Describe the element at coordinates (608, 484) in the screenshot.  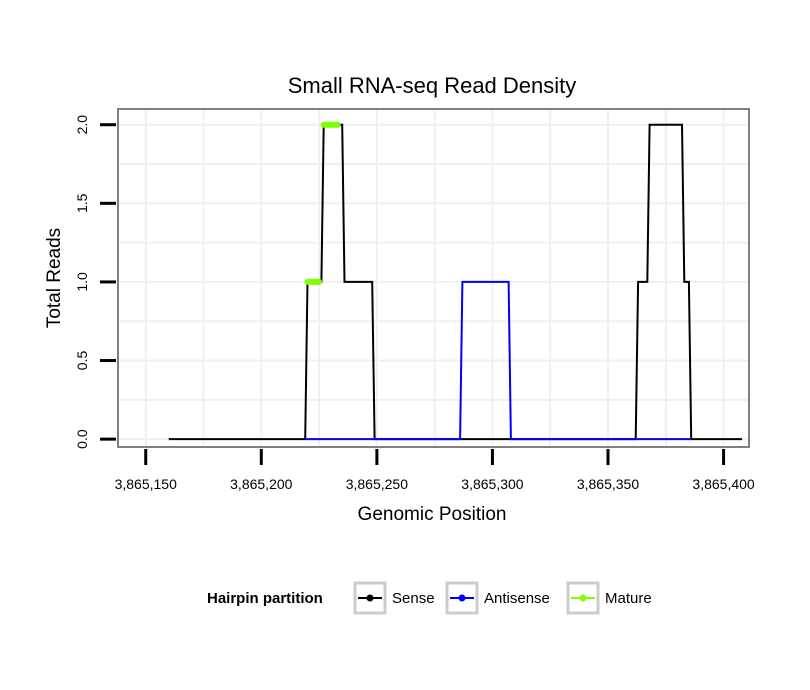
I see `x-tick-label: 3,865,350` at that location.